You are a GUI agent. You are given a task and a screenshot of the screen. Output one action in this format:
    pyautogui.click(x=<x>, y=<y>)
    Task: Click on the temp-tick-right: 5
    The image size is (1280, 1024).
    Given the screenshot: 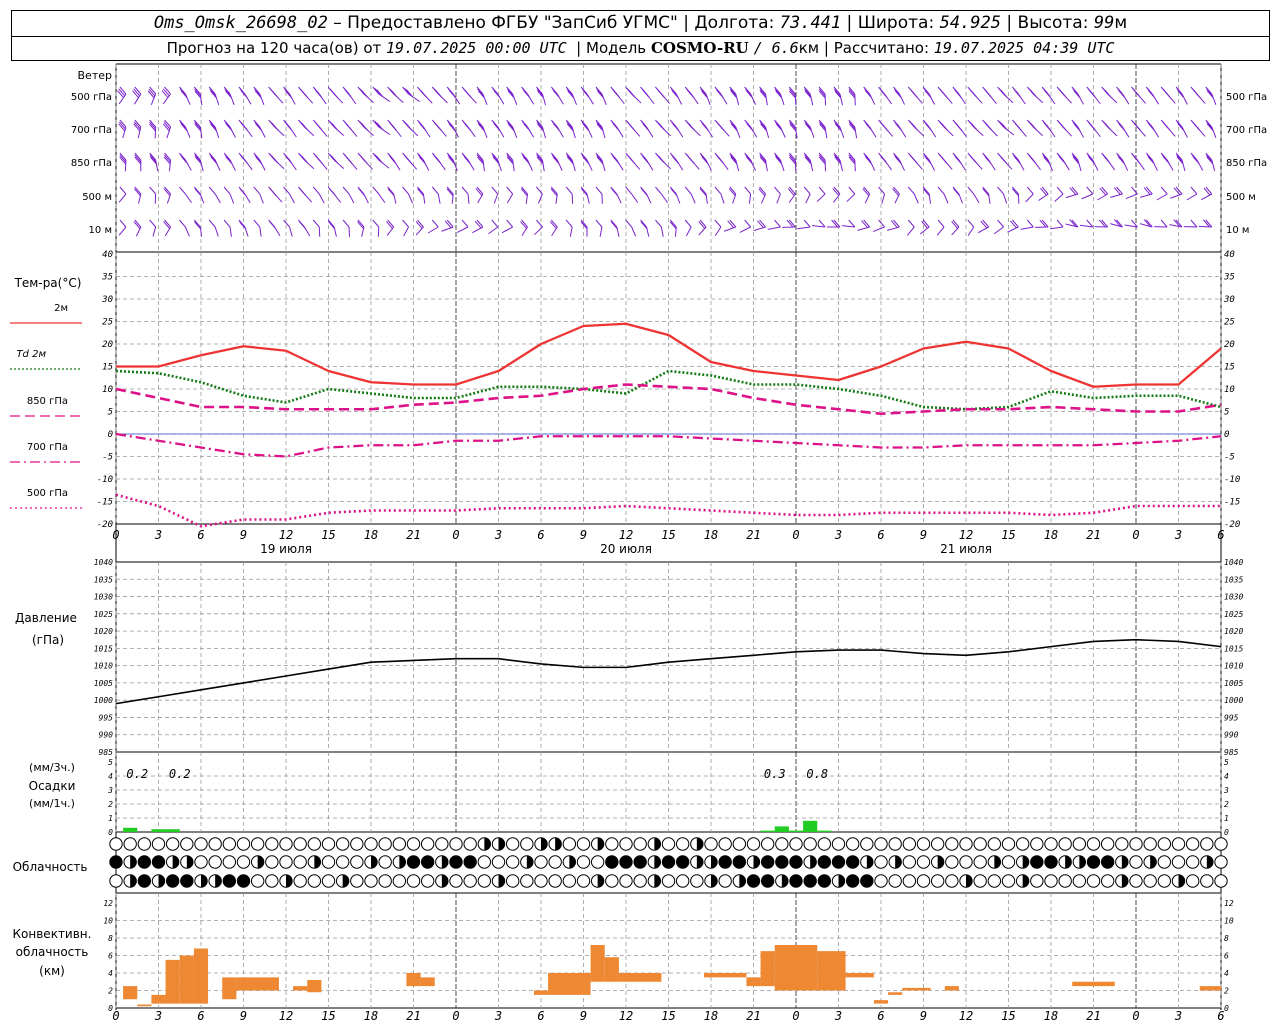 What is the action you would take?
    pyautogui.click(x=1226, y=413)
    